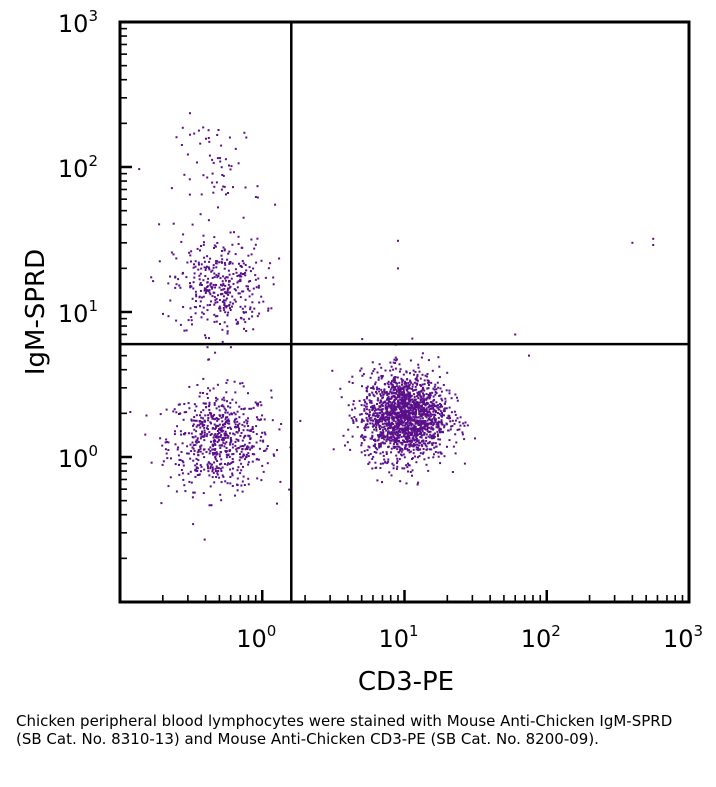 This screenshot has height=787, width=716. Describe the element at coordinates (93, 306) in the screenshot. I see `tick-exponent: 1` at that location.